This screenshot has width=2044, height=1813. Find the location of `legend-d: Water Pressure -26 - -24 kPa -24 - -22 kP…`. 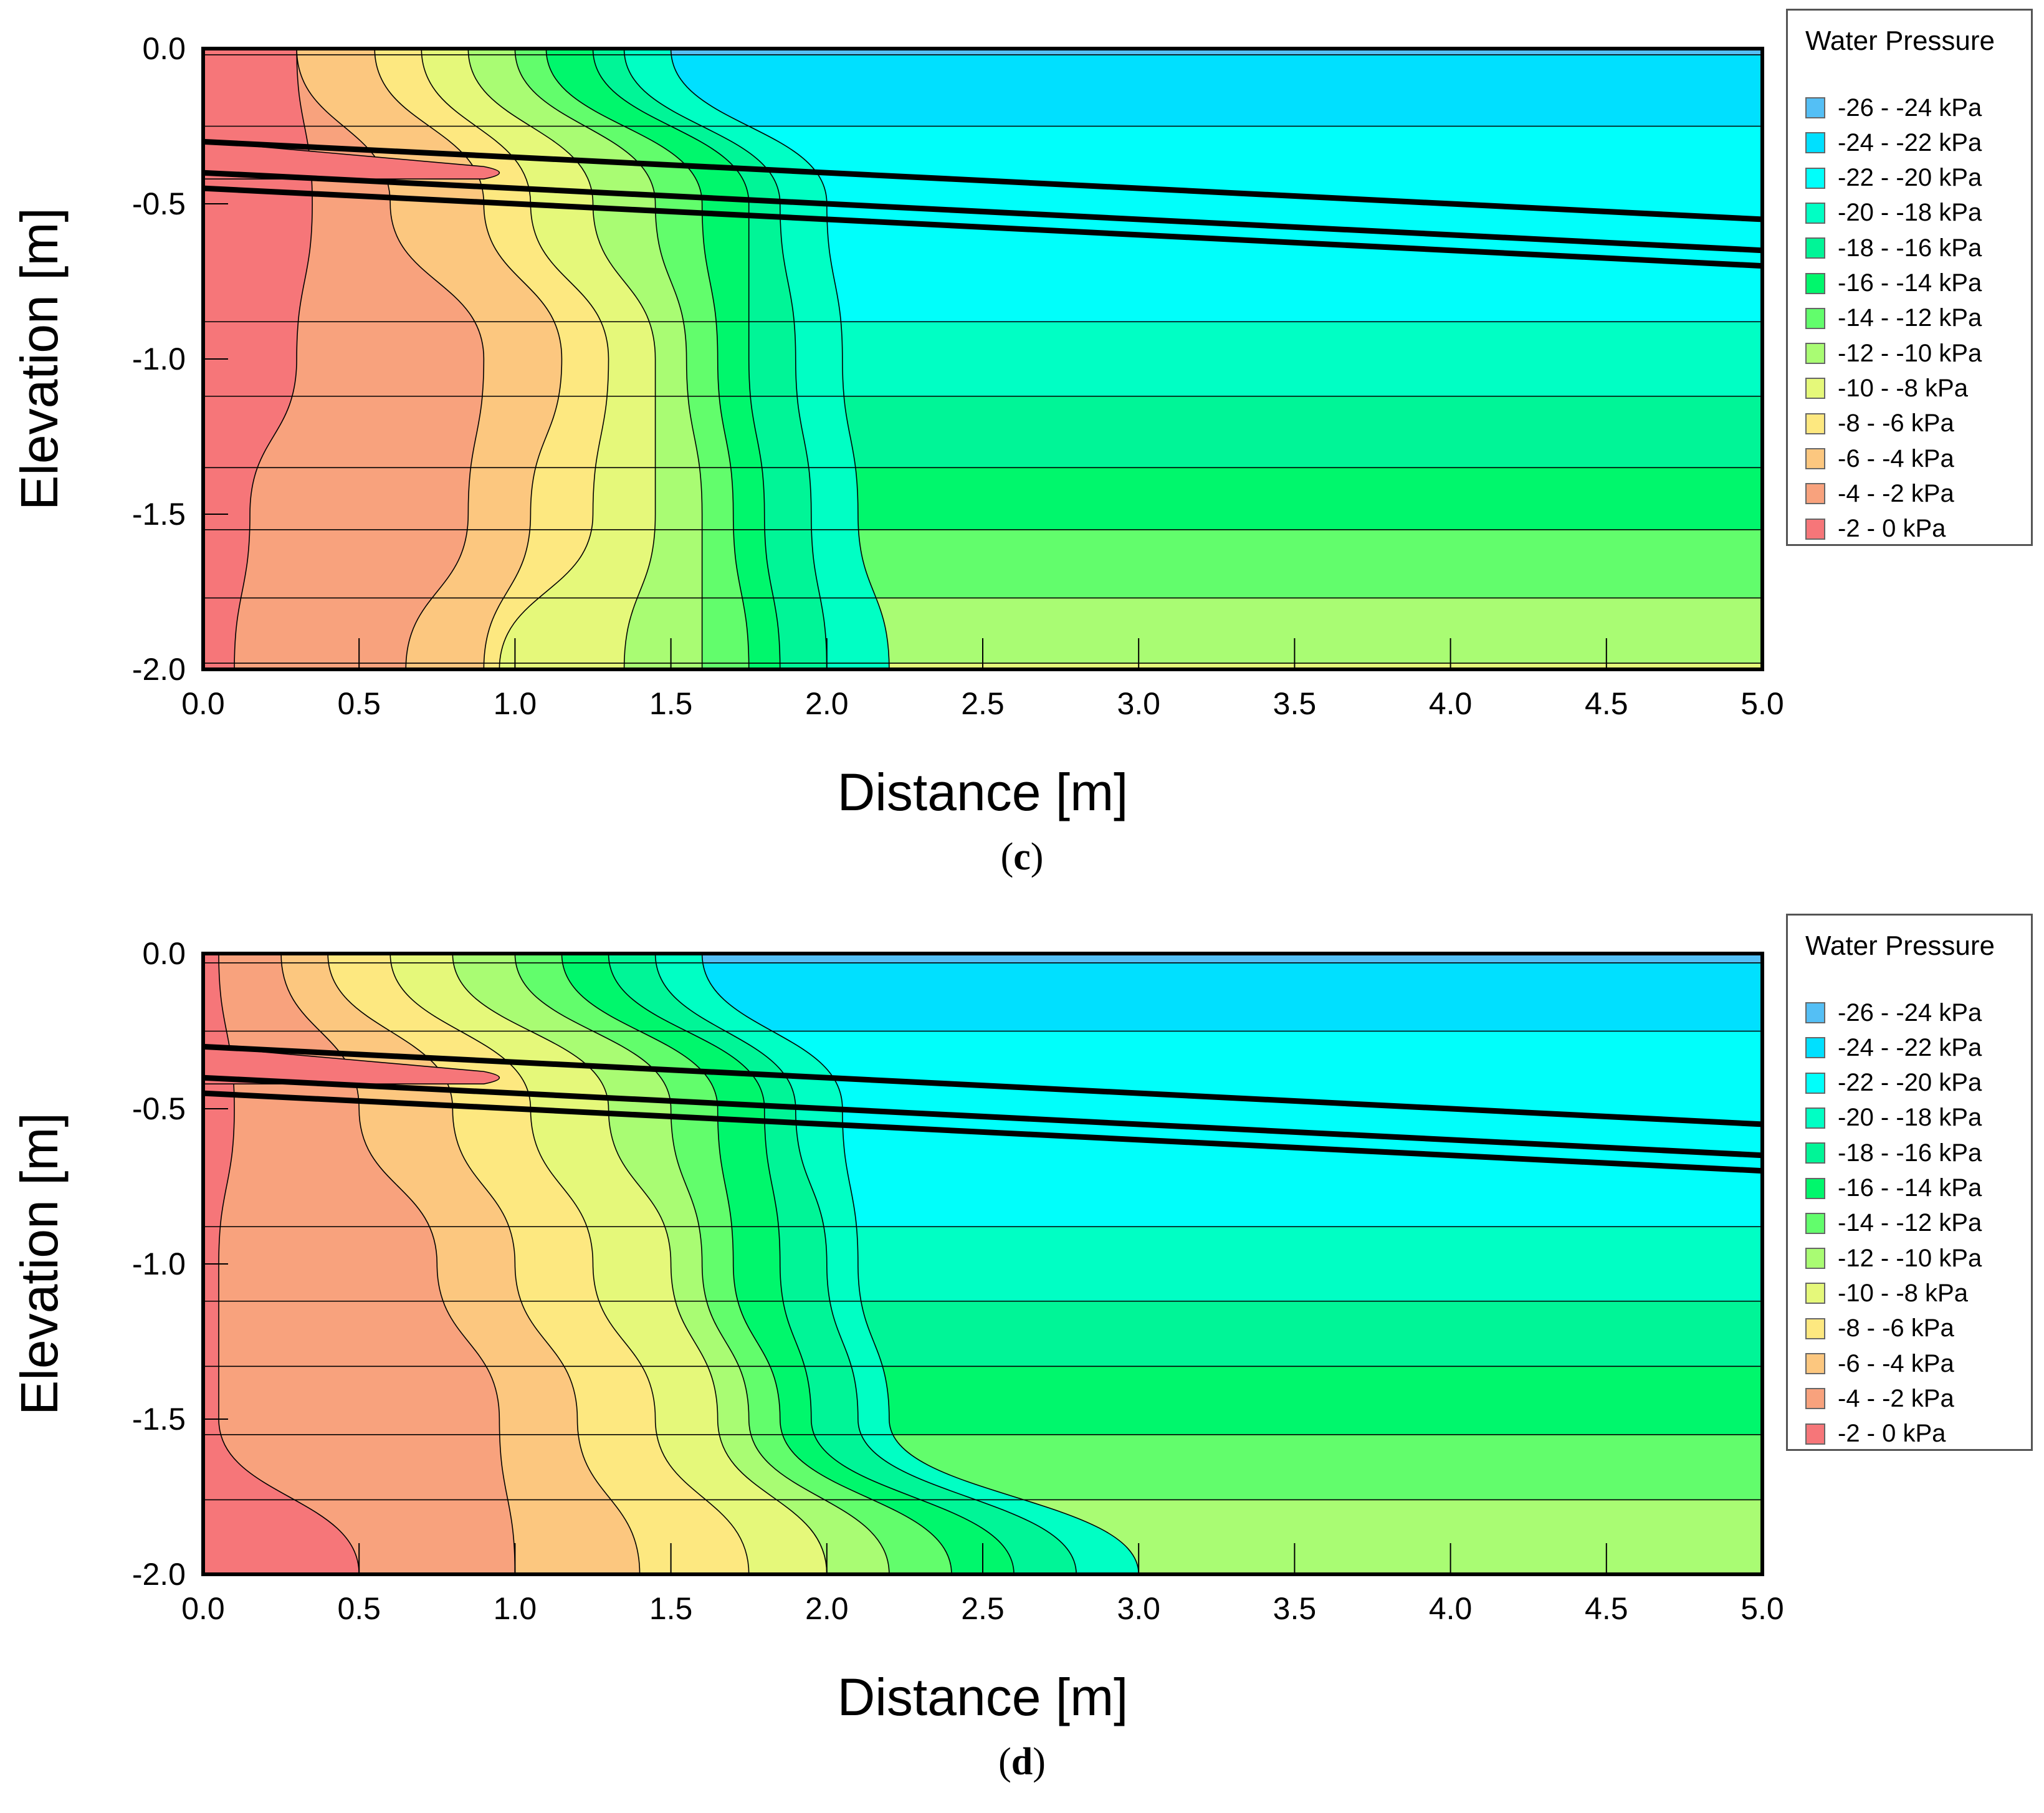

legend-d: Water Pressure -26 - -24 kPa -24 - -22 kP… is located at coordinates (1909, 1182).